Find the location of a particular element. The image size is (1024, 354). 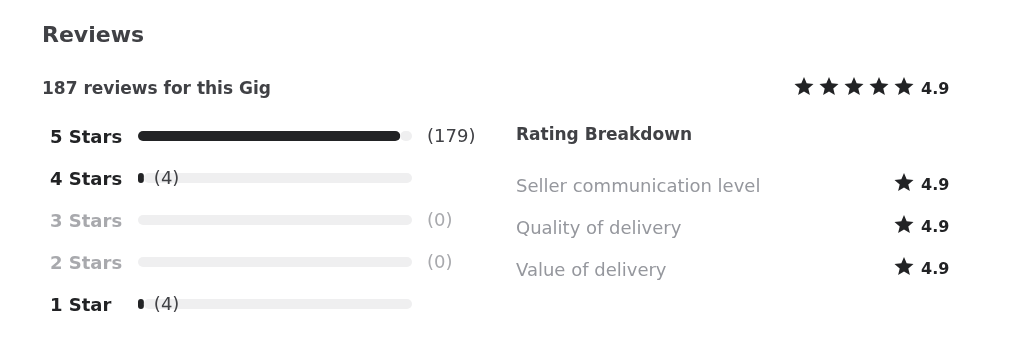

text: Seller communication level is located at coordinates (638, 185).